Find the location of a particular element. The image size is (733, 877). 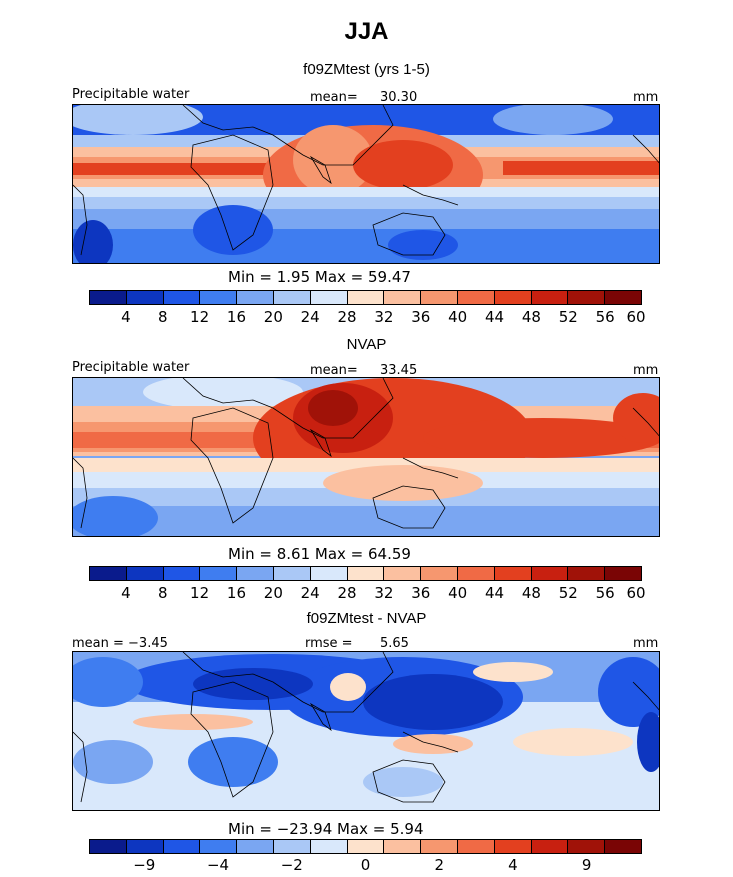

panel-2-minmax: Min = 8.61 Max = 64.59 is located at coordinates (319, 554).